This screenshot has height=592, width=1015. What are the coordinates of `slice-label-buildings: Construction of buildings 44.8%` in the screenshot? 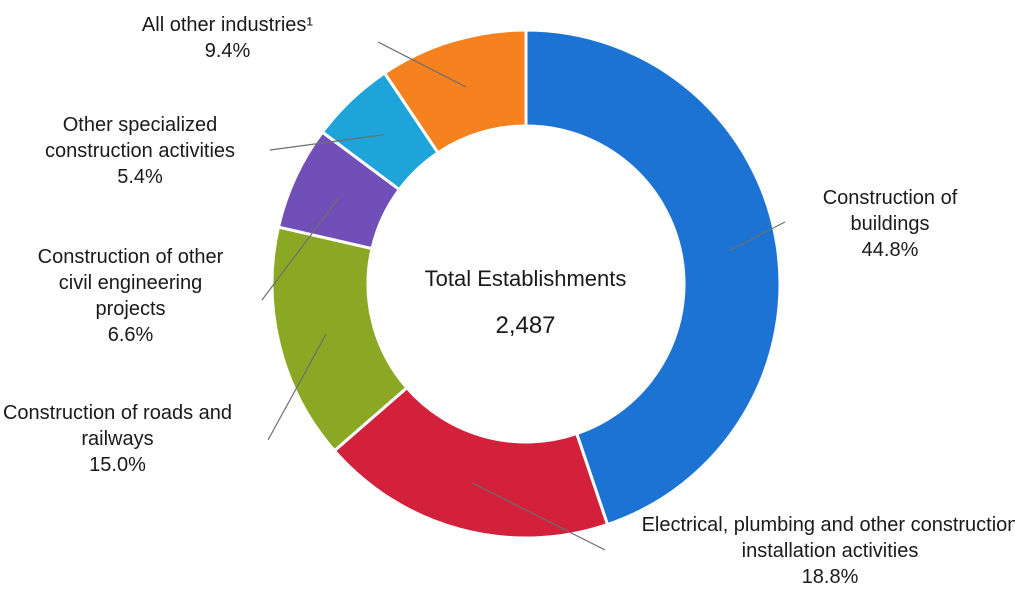 It's located at (890, 224).